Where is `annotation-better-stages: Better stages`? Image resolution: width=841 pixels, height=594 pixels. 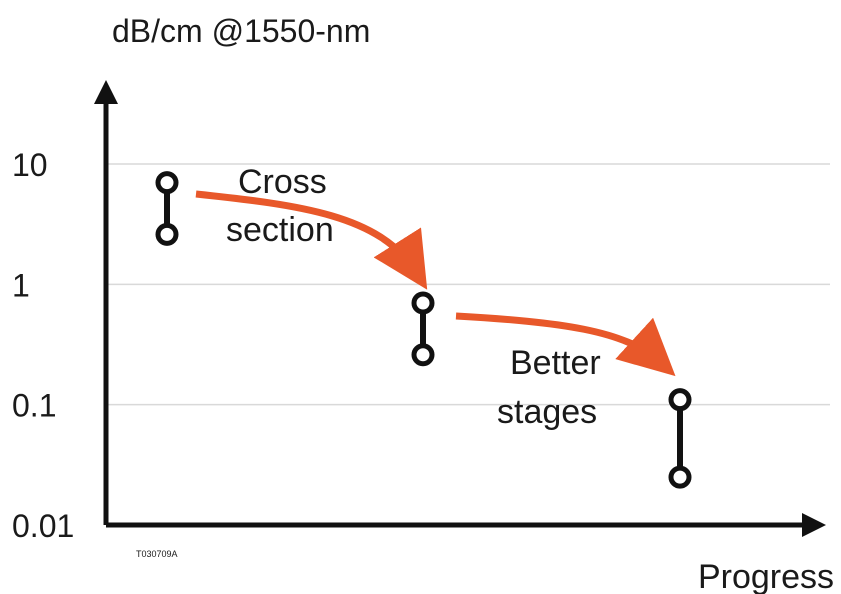
annotation-better-stages: Better stages is located at coordinates (553, 387).